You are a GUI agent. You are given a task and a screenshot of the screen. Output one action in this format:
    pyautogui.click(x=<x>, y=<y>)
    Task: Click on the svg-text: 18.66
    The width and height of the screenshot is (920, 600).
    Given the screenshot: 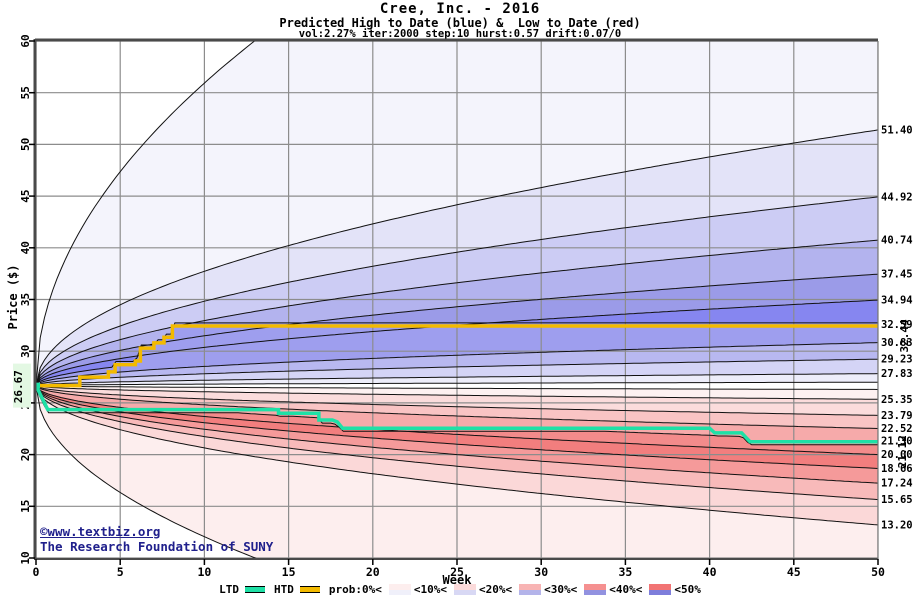 What is the action you would take?
    pyautogui.click(x=897, y=469)
    